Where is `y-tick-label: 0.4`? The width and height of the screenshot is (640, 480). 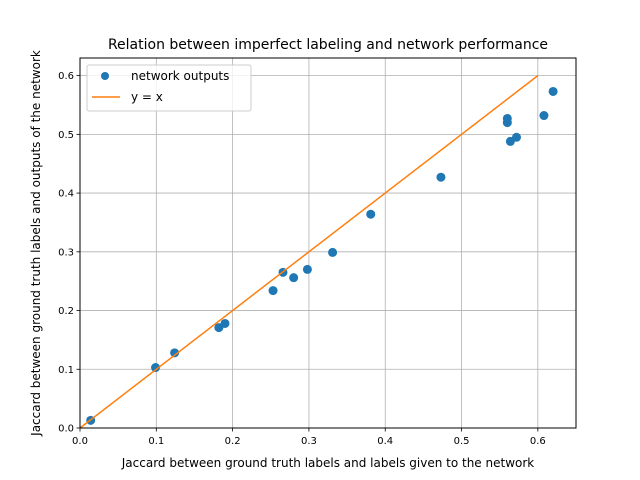 y-tick-label: 0.4 is located at coordinates (66, 194).